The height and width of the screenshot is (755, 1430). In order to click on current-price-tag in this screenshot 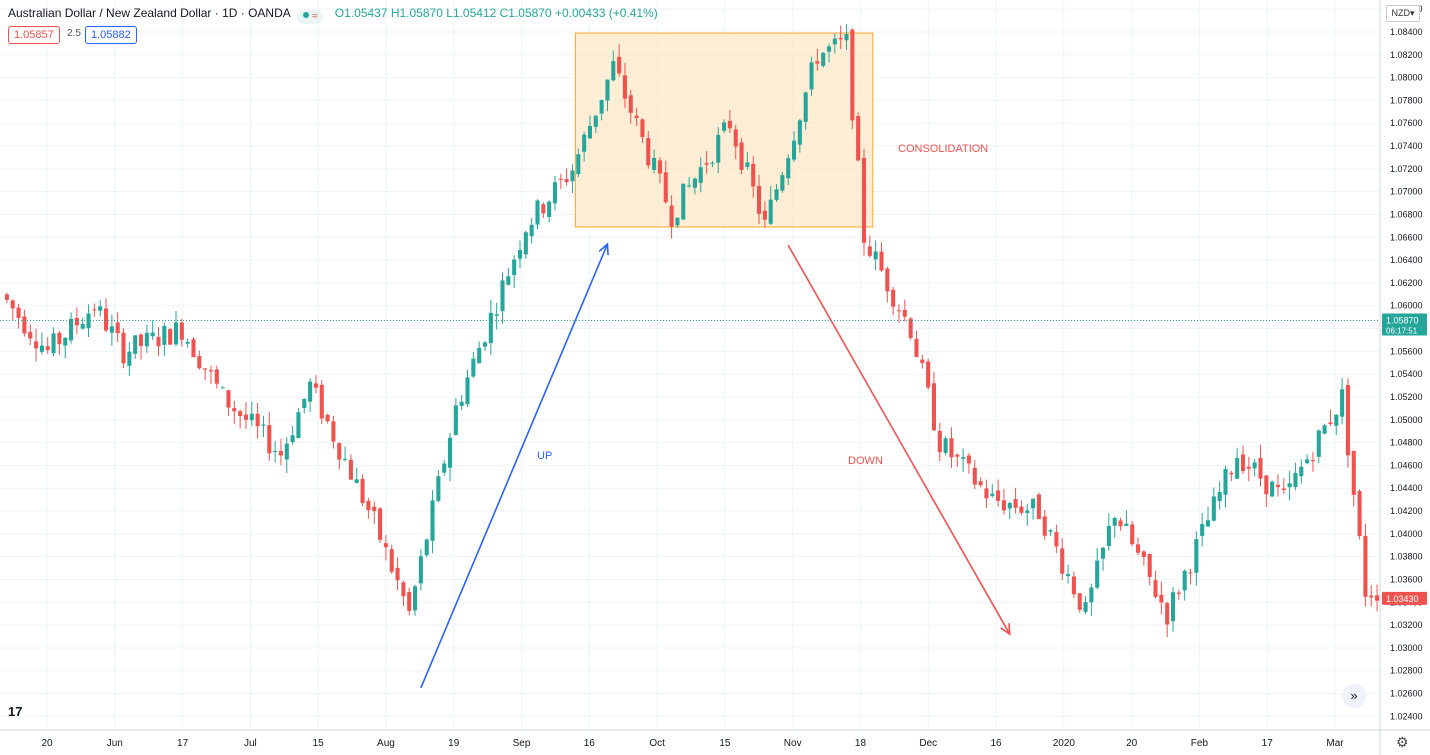, I will do `click(1404, 324)`.